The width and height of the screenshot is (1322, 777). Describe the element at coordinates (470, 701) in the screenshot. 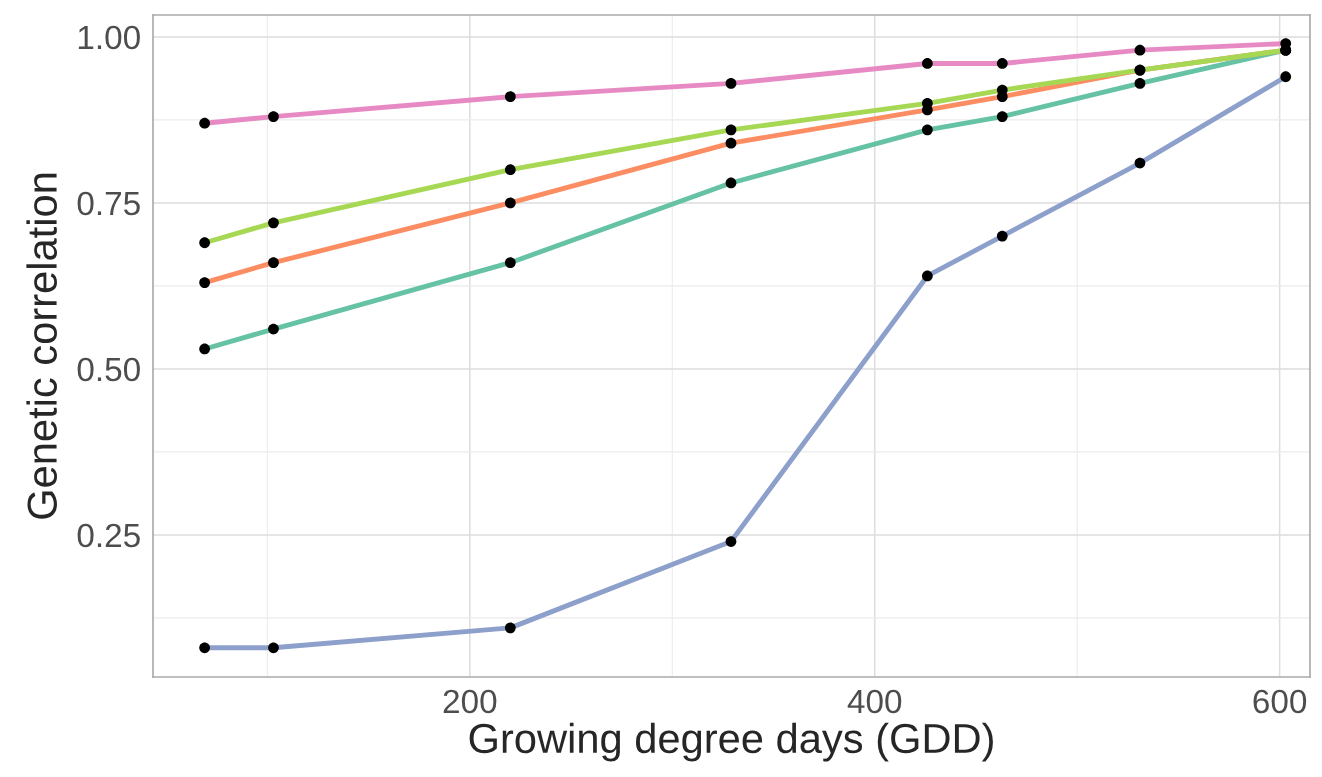

I see `x-tick-label: 200` at that location.